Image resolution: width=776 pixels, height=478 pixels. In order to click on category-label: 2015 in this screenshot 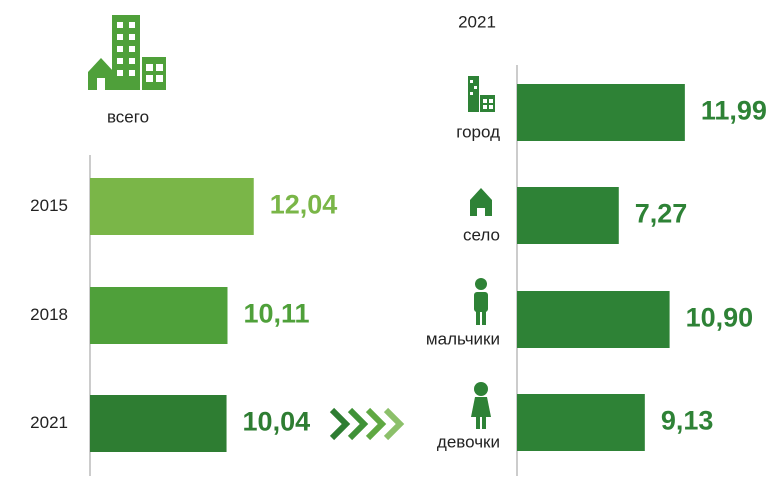, I will do `click(49, 205)`.